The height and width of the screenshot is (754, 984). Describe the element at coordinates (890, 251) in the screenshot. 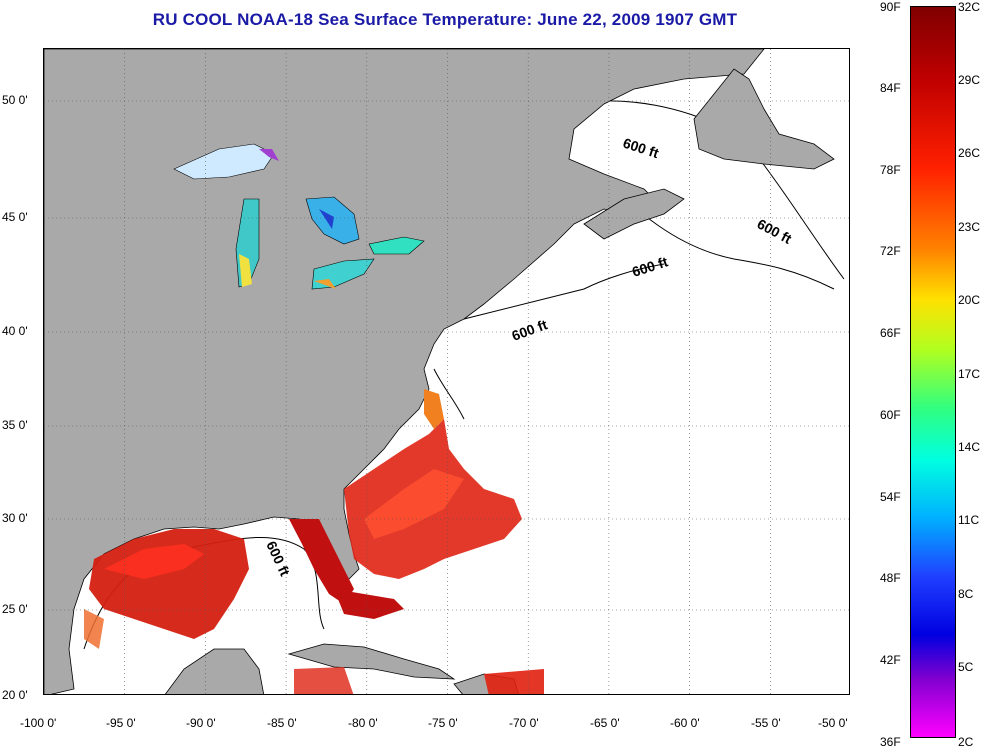

I see `cb-f-72: 72F` at that location.